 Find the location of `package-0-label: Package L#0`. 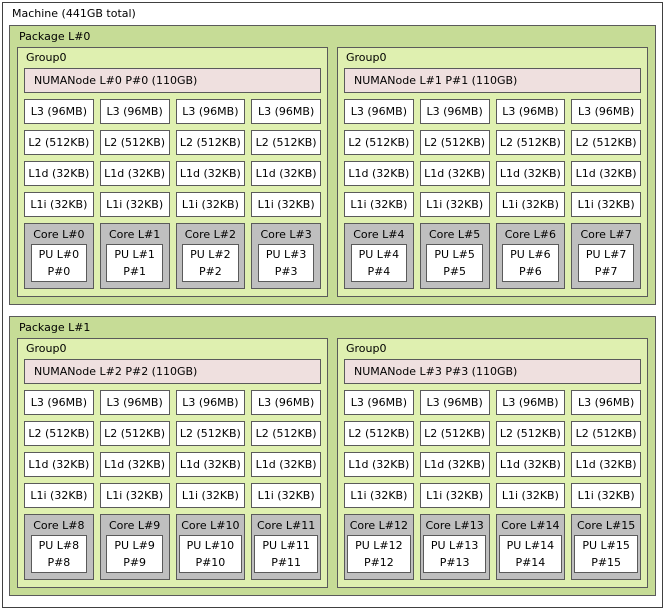

package-0-label: Package L#0 is located at coordinates (55, 36).